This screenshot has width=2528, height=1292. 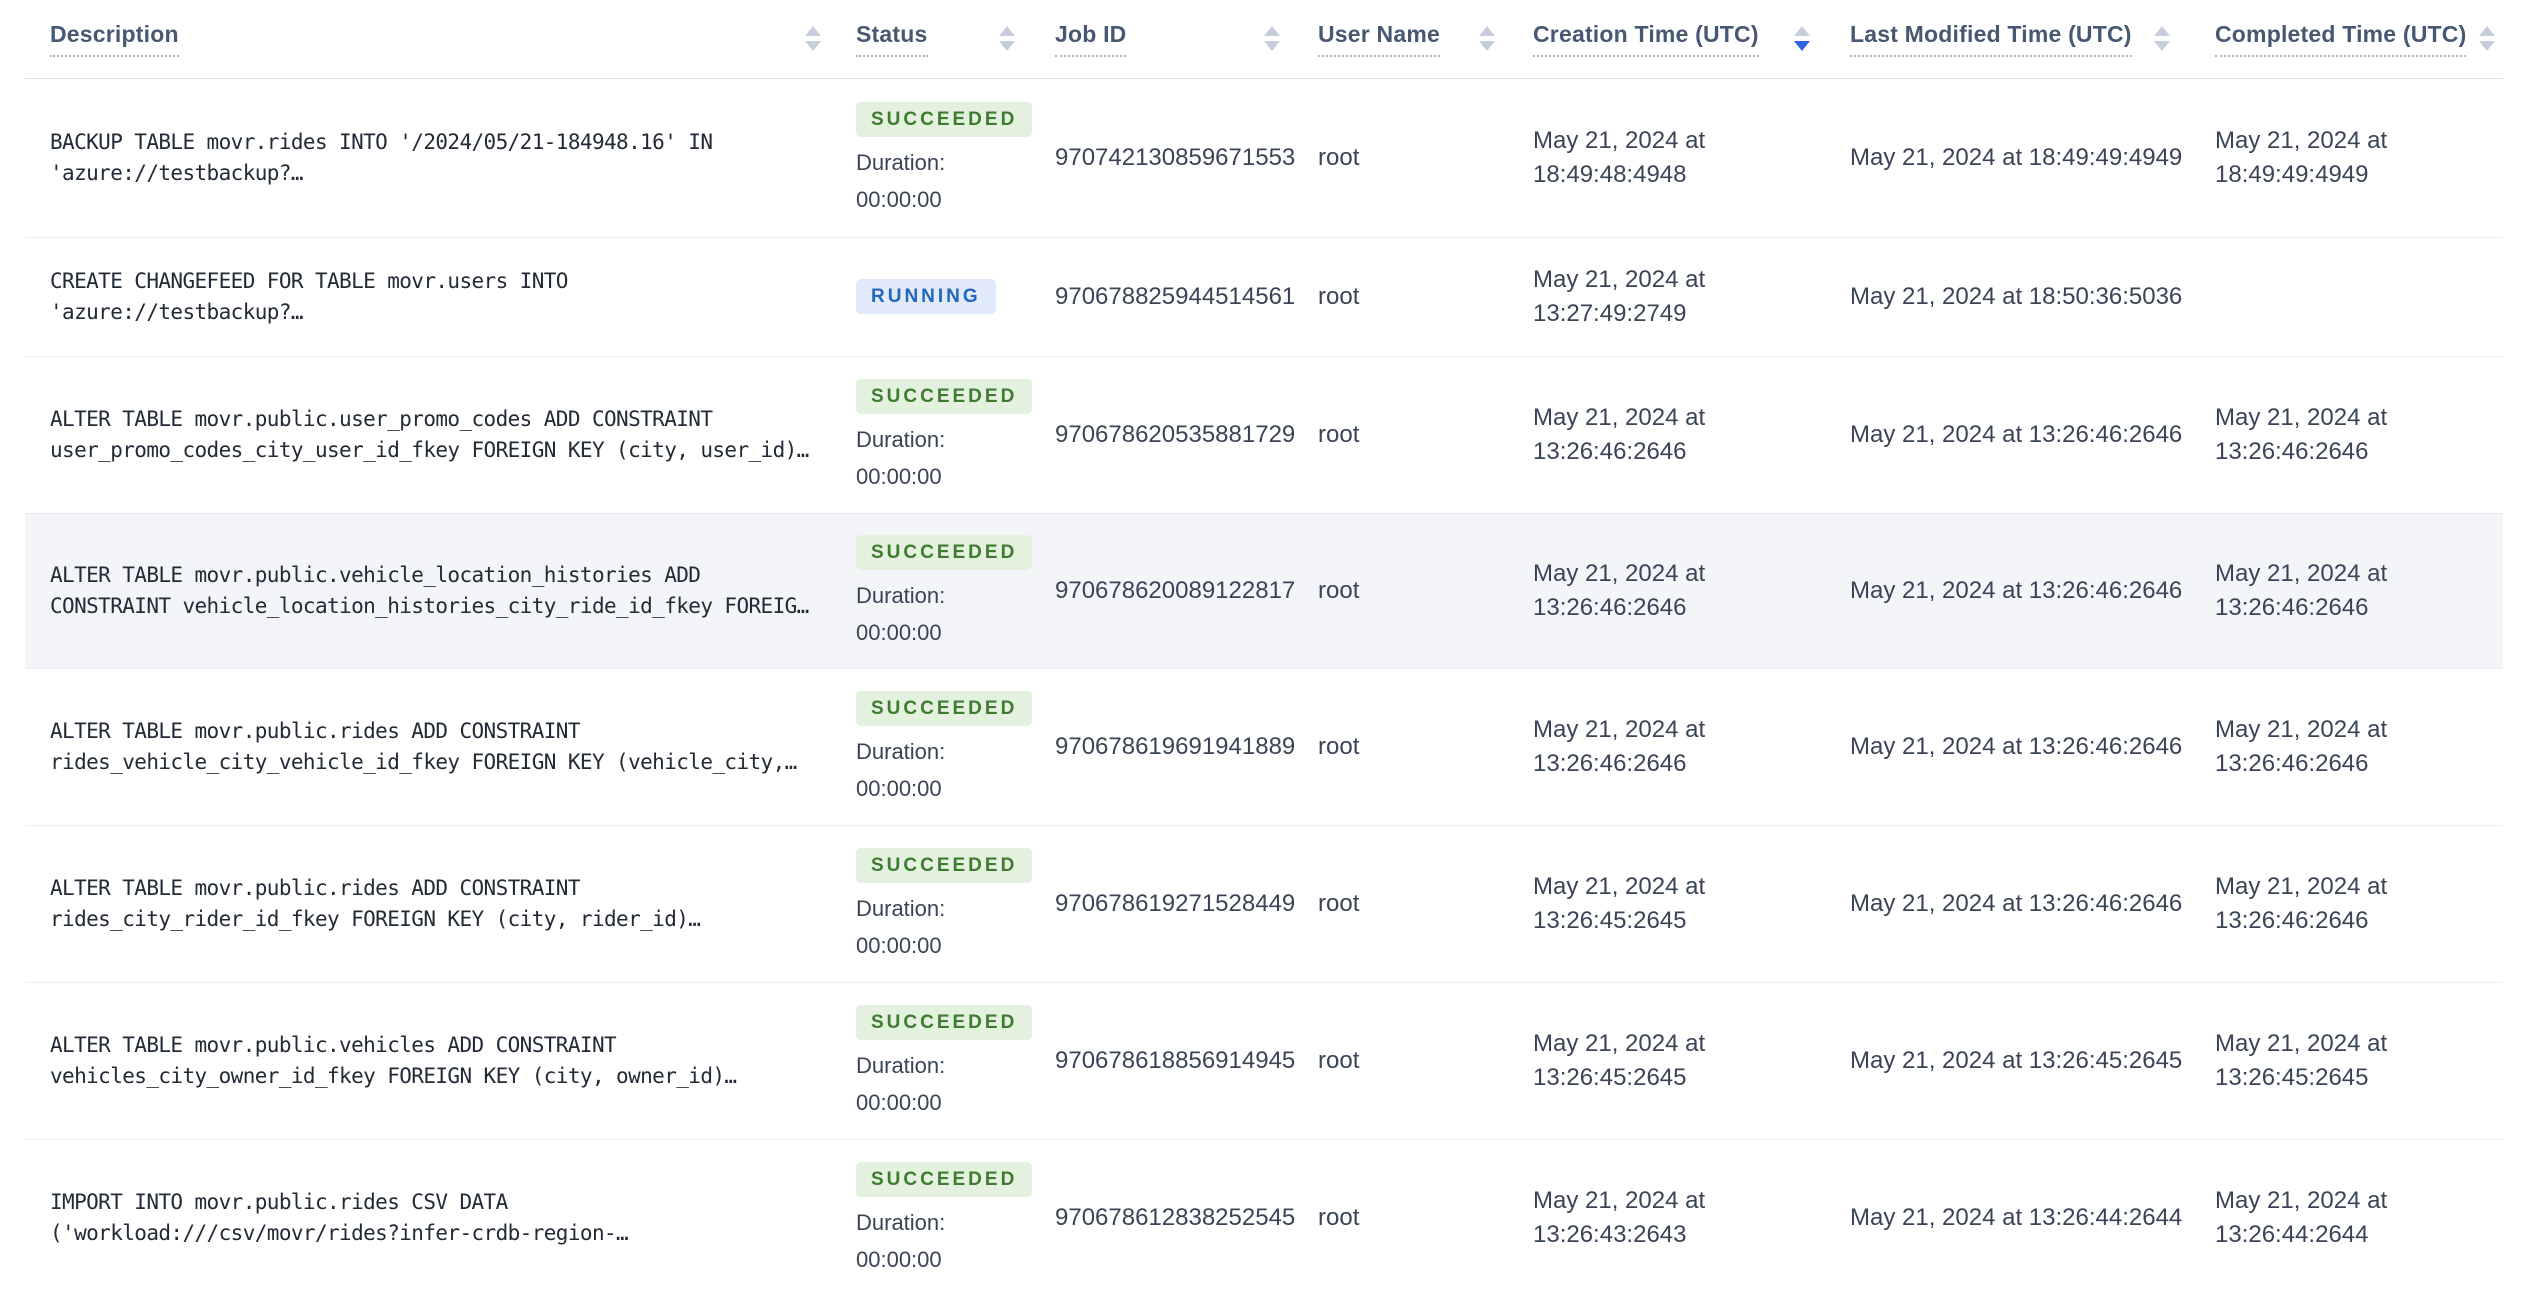 What do you see at coordinates (2025, 1061) in the screenshot?
I see `last-modified-time-cell: May 21, 2024 at 13:26:45:2645` at bounding box center [2025, 1061].